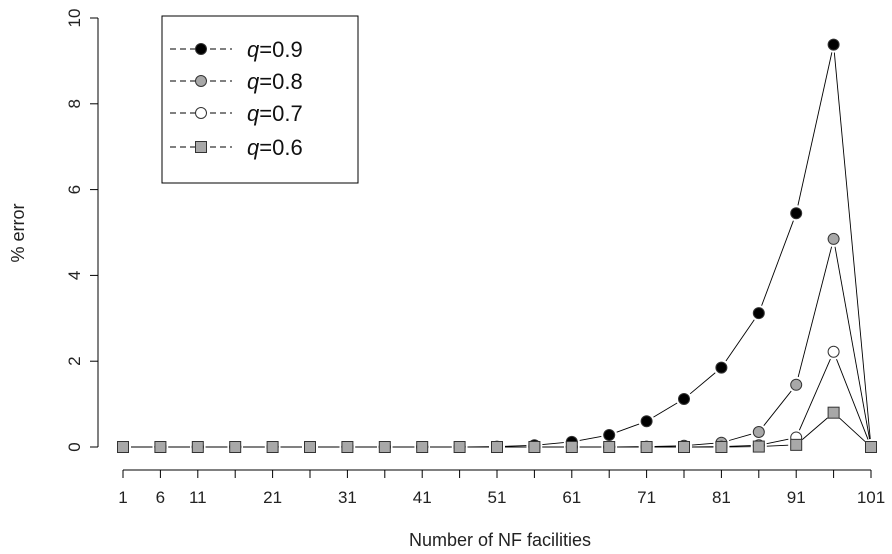  Describe the element at coordinates (497, 497) in the screenshot. I see `x-tick-label: 51` at that location.